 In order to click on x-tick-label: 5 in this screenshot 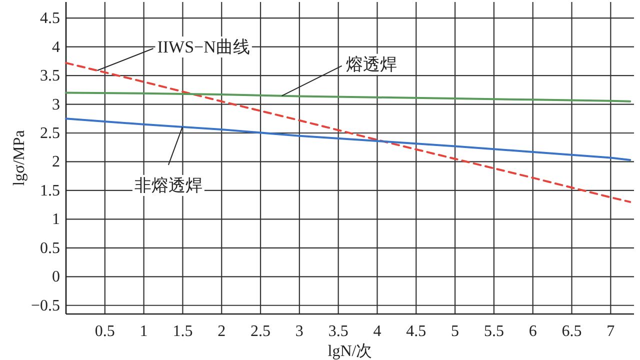, I will do `click(455, 331)`.